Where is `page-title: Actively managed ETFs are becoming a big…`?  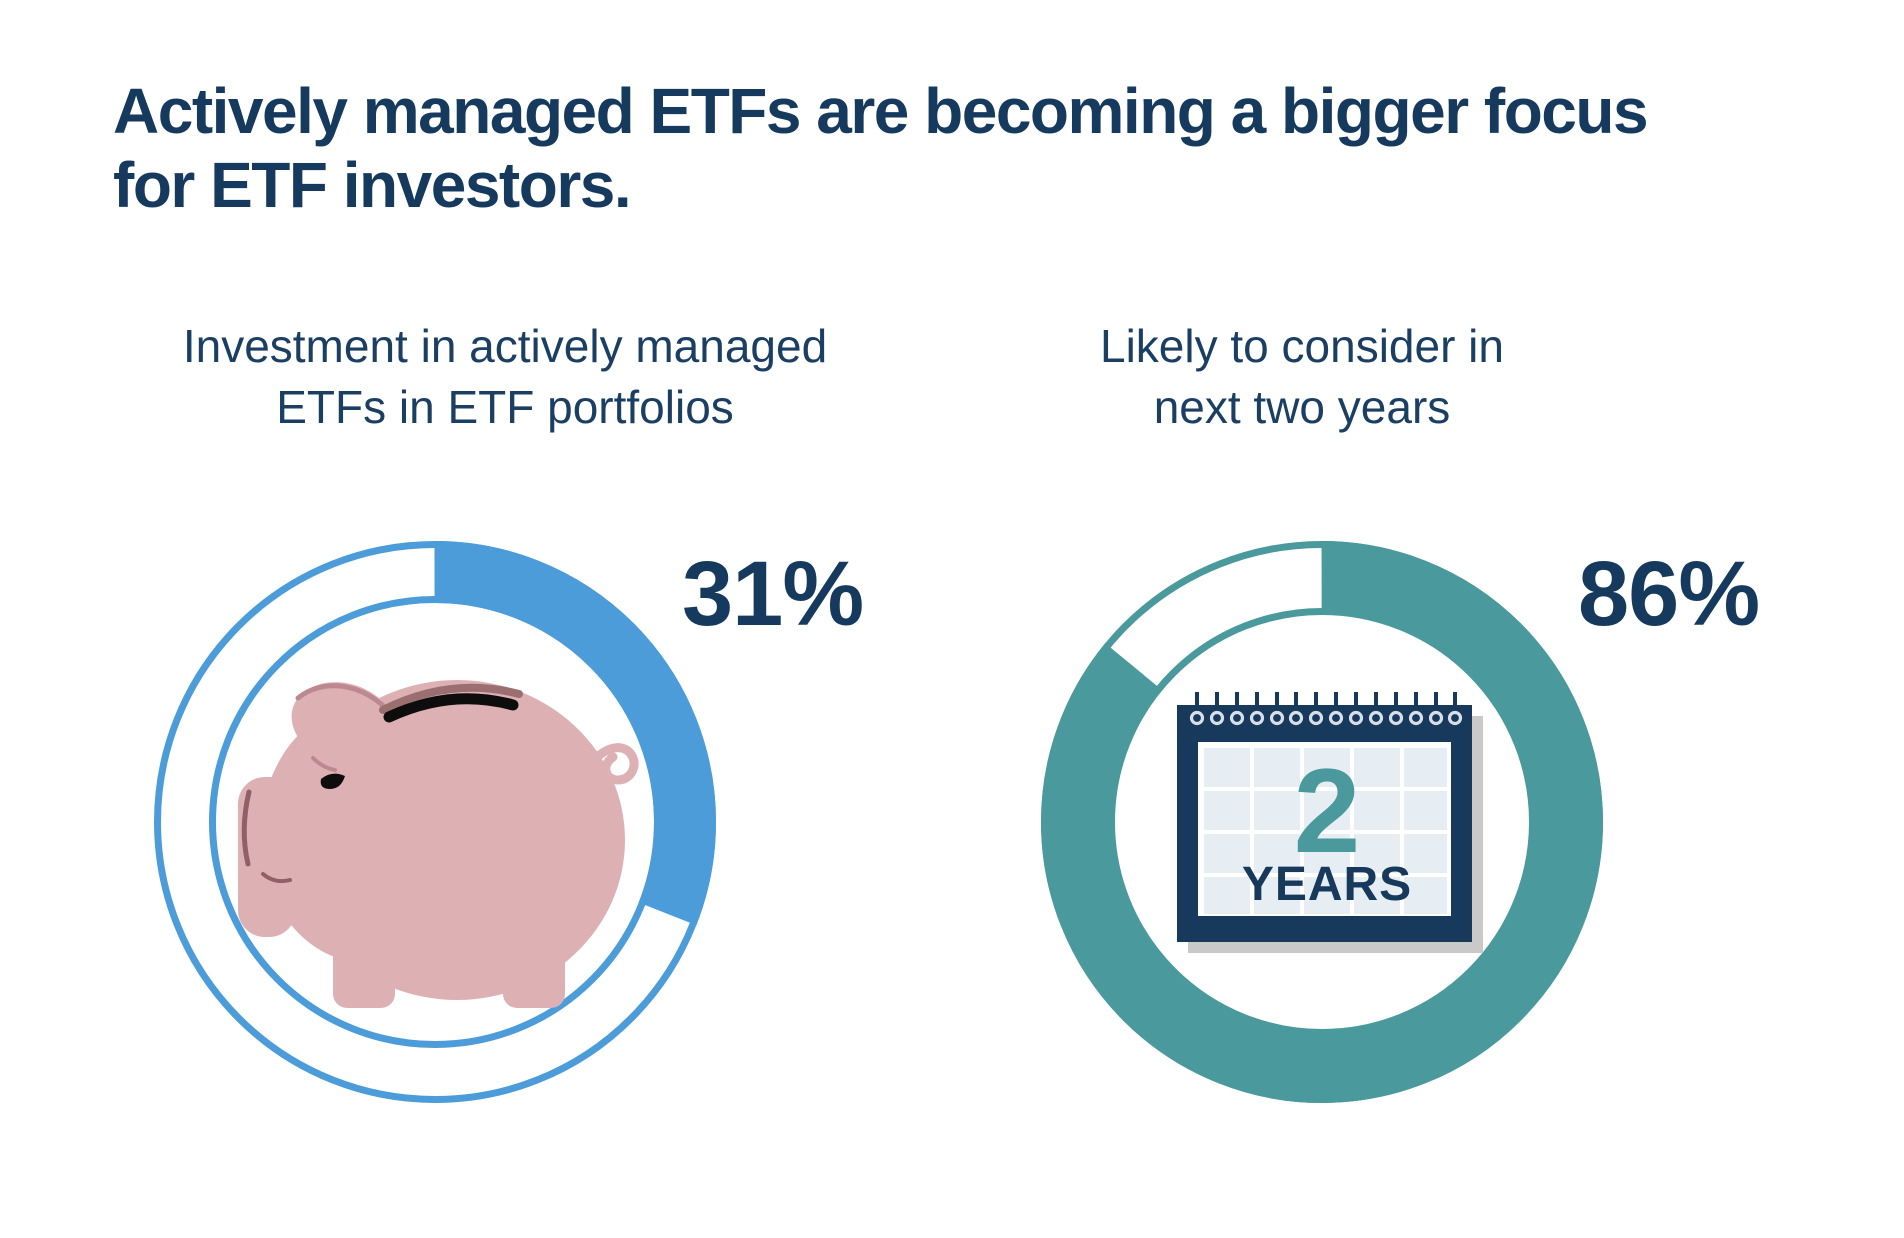 page-title: Actively managed ETFs are becoming a big… is located at coordinates (983, 148).